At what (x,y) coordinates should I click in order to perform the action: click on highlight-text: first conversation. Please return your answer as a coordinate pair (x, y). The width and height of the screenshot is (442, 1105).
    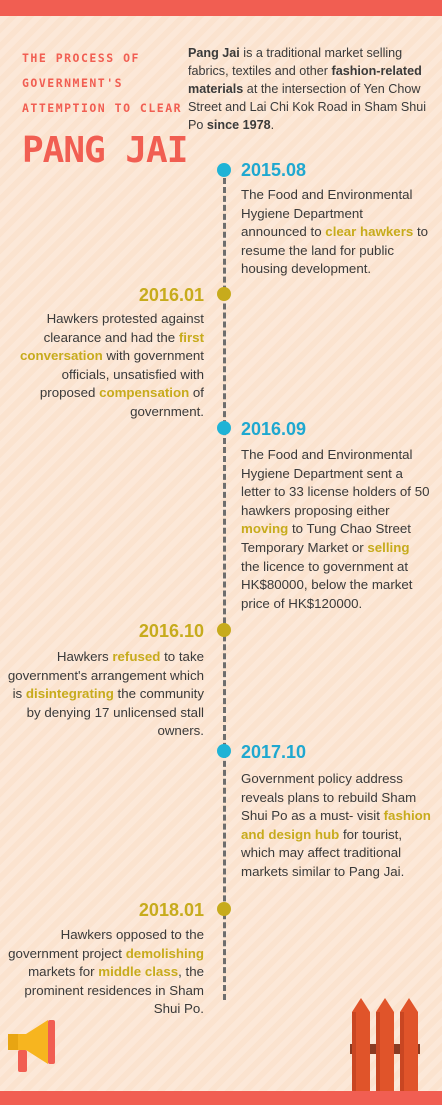
    Looking at the image, I should click on (111, 346).